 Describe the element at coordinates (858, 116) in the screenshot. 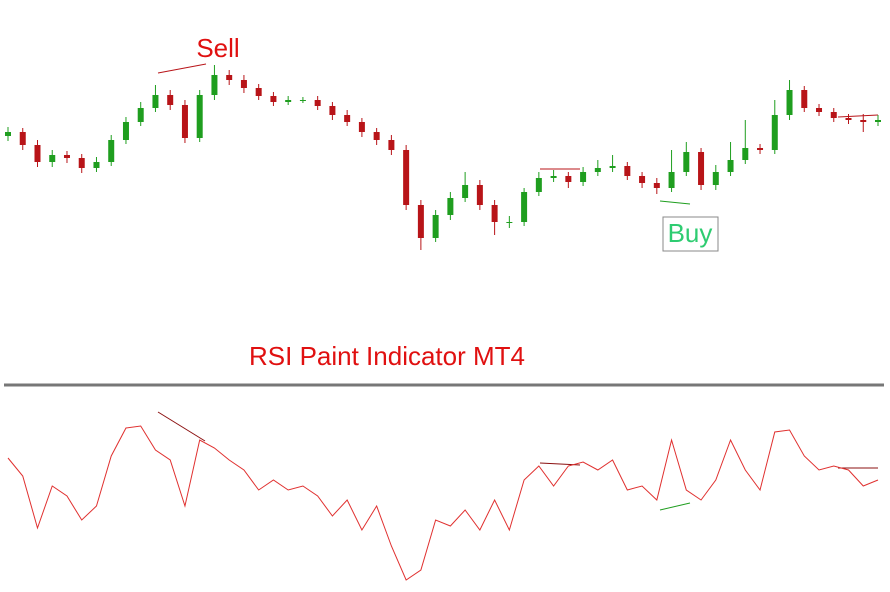

I see `divergence-line` at that location.